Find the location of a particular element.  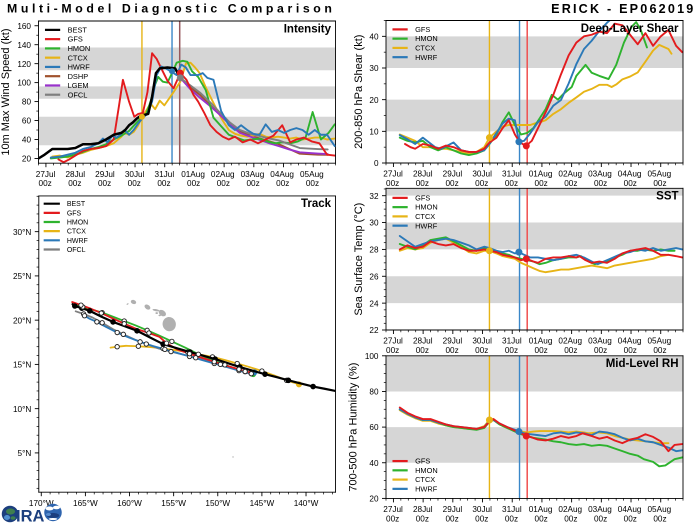

svg-text:Multi-Model Diagnostic Compari: Multi-Model Diagnostic Comparison is located at coordinates (171, 9).